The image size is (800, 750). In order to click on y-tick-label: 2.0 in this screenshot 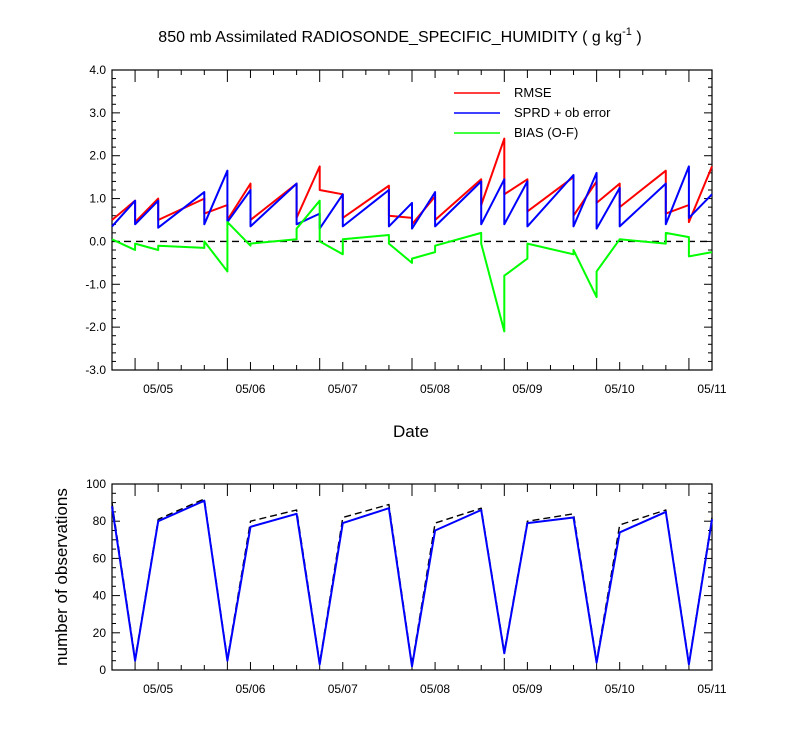, I will do `click(97, 156)`.